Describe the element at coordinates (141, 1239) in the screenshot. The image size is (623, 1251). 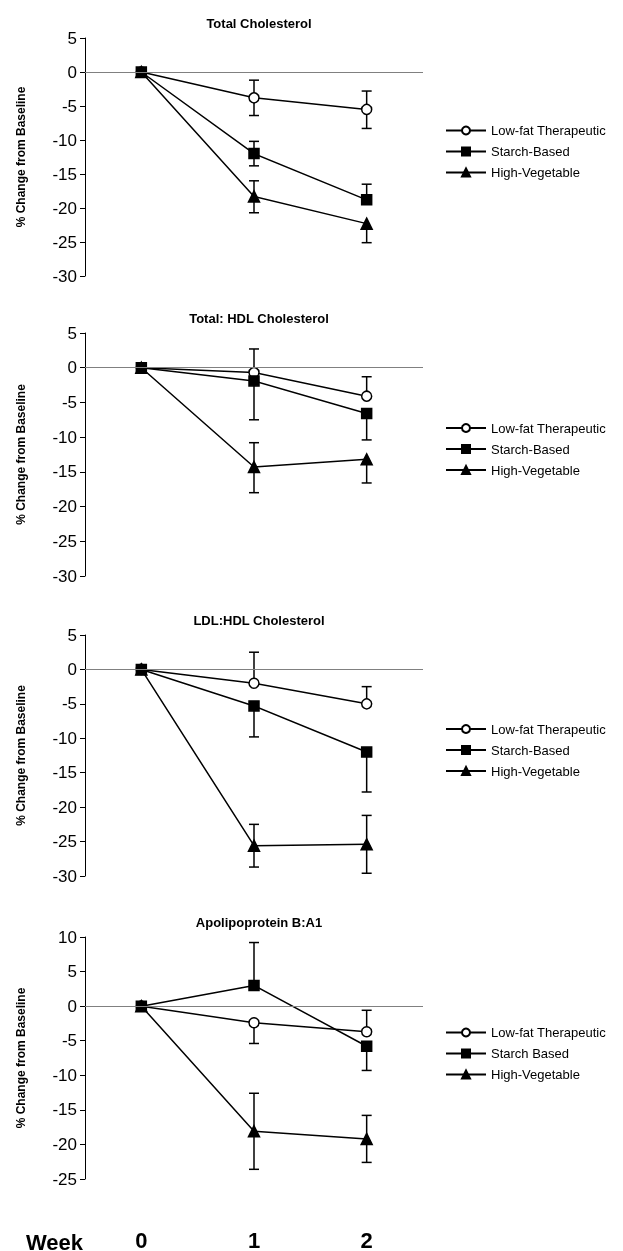
I see `x-tick-label: 0` at that location.